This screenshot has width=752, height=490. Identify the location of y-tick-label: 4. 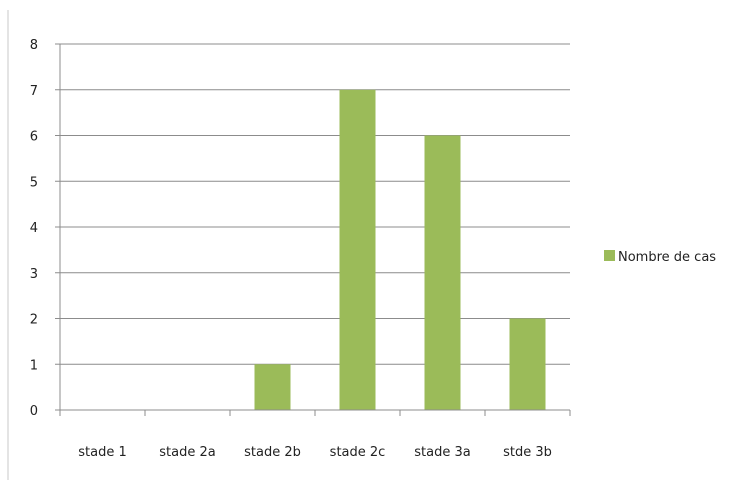
(34, 228).